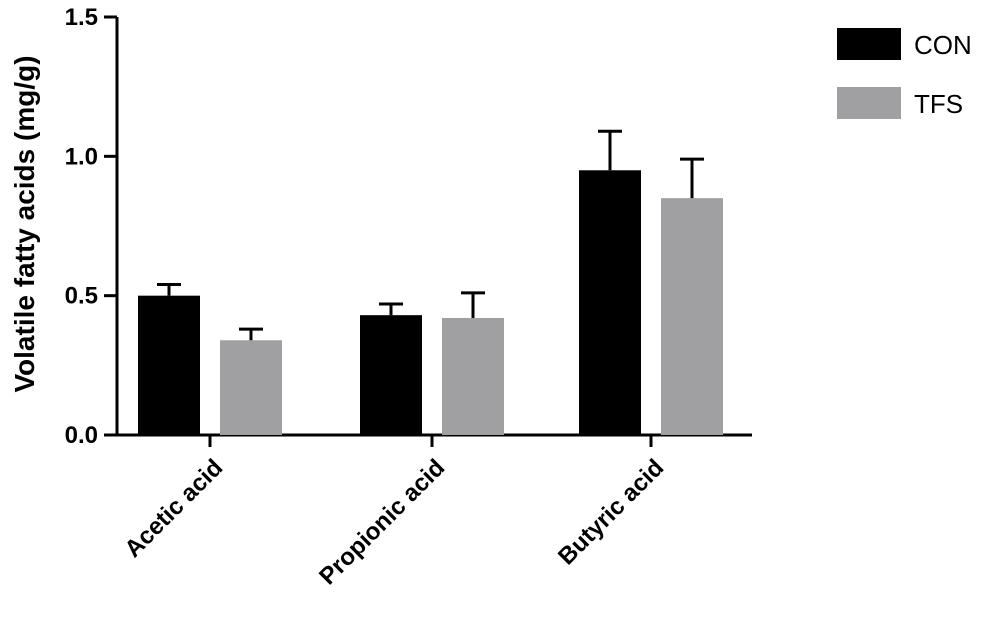  I want to click on x-tick-label: Acetic acid, so click(174, 508).